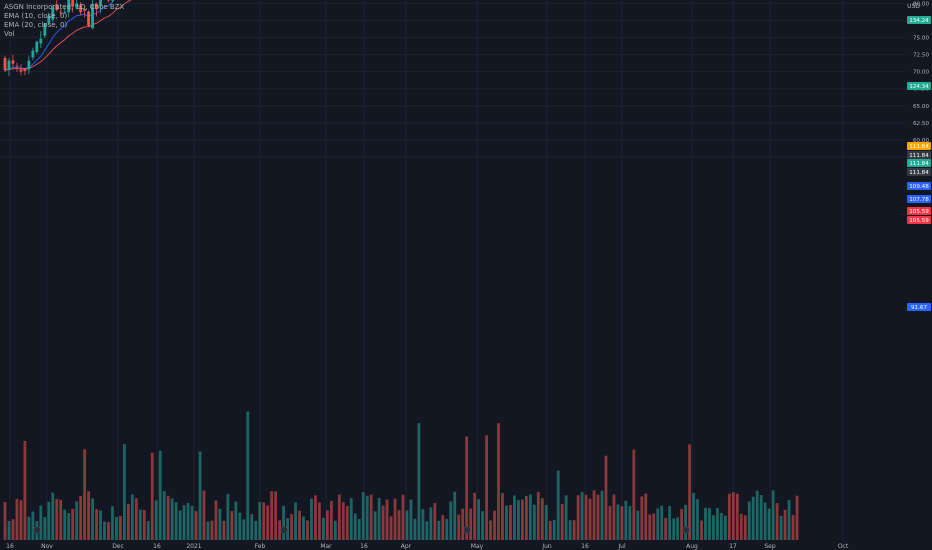 The height and width of the screenshot is (550, 932). I want to click on price-tick-label: 62.50, so click(921, 124).